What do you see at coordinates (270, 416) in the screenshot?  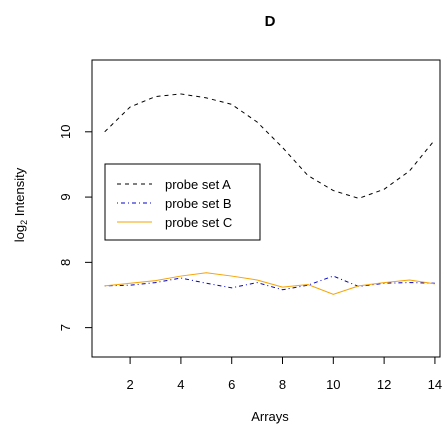 I see `x-axis-label: Arrays` at bounding box center [270, 416].